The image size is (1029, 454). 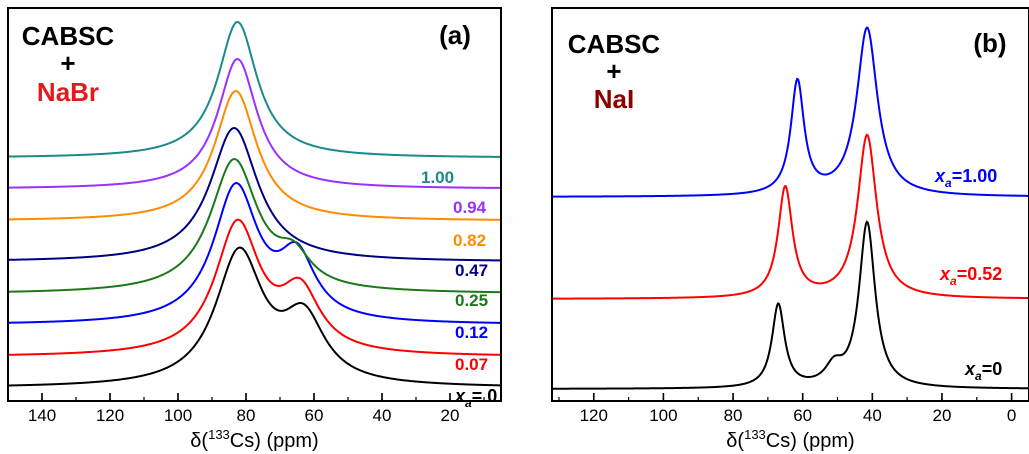 I want to click on series-label-1.00: xa=1.00, so click(x=965, y=178).